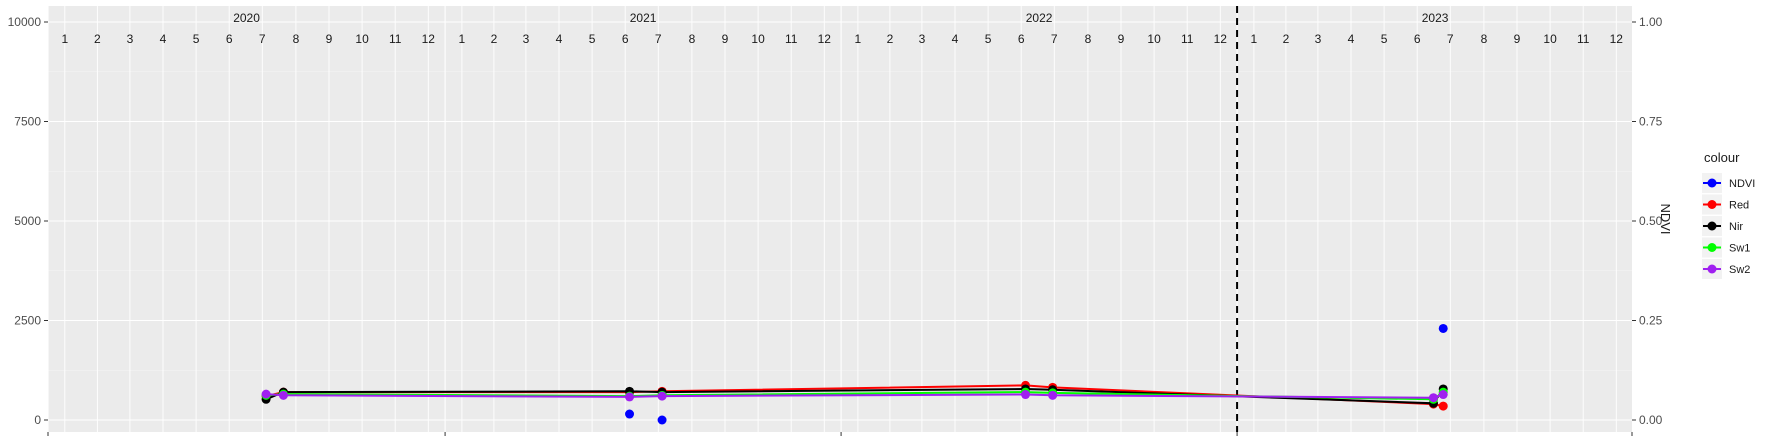 This screenshot has width=1773, height=442. Describe the element at coordinates (1665, 218) in the screenshot. I see `y2-axis-title: NDVI` at that location.